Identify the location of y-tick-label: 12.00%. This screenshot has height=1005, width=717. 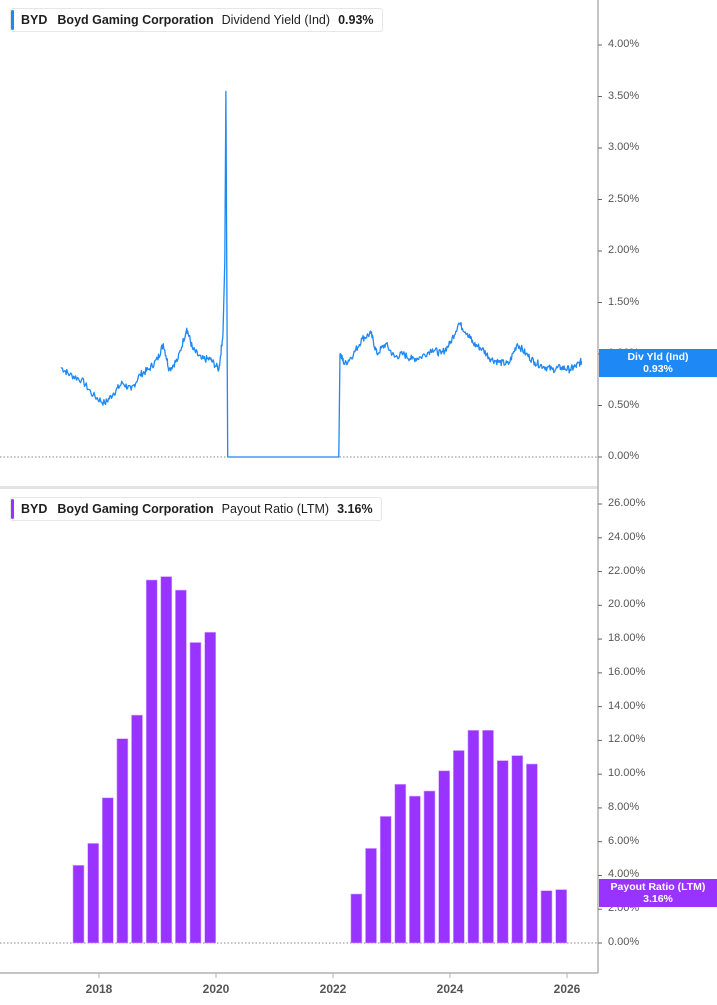
(627, 739).